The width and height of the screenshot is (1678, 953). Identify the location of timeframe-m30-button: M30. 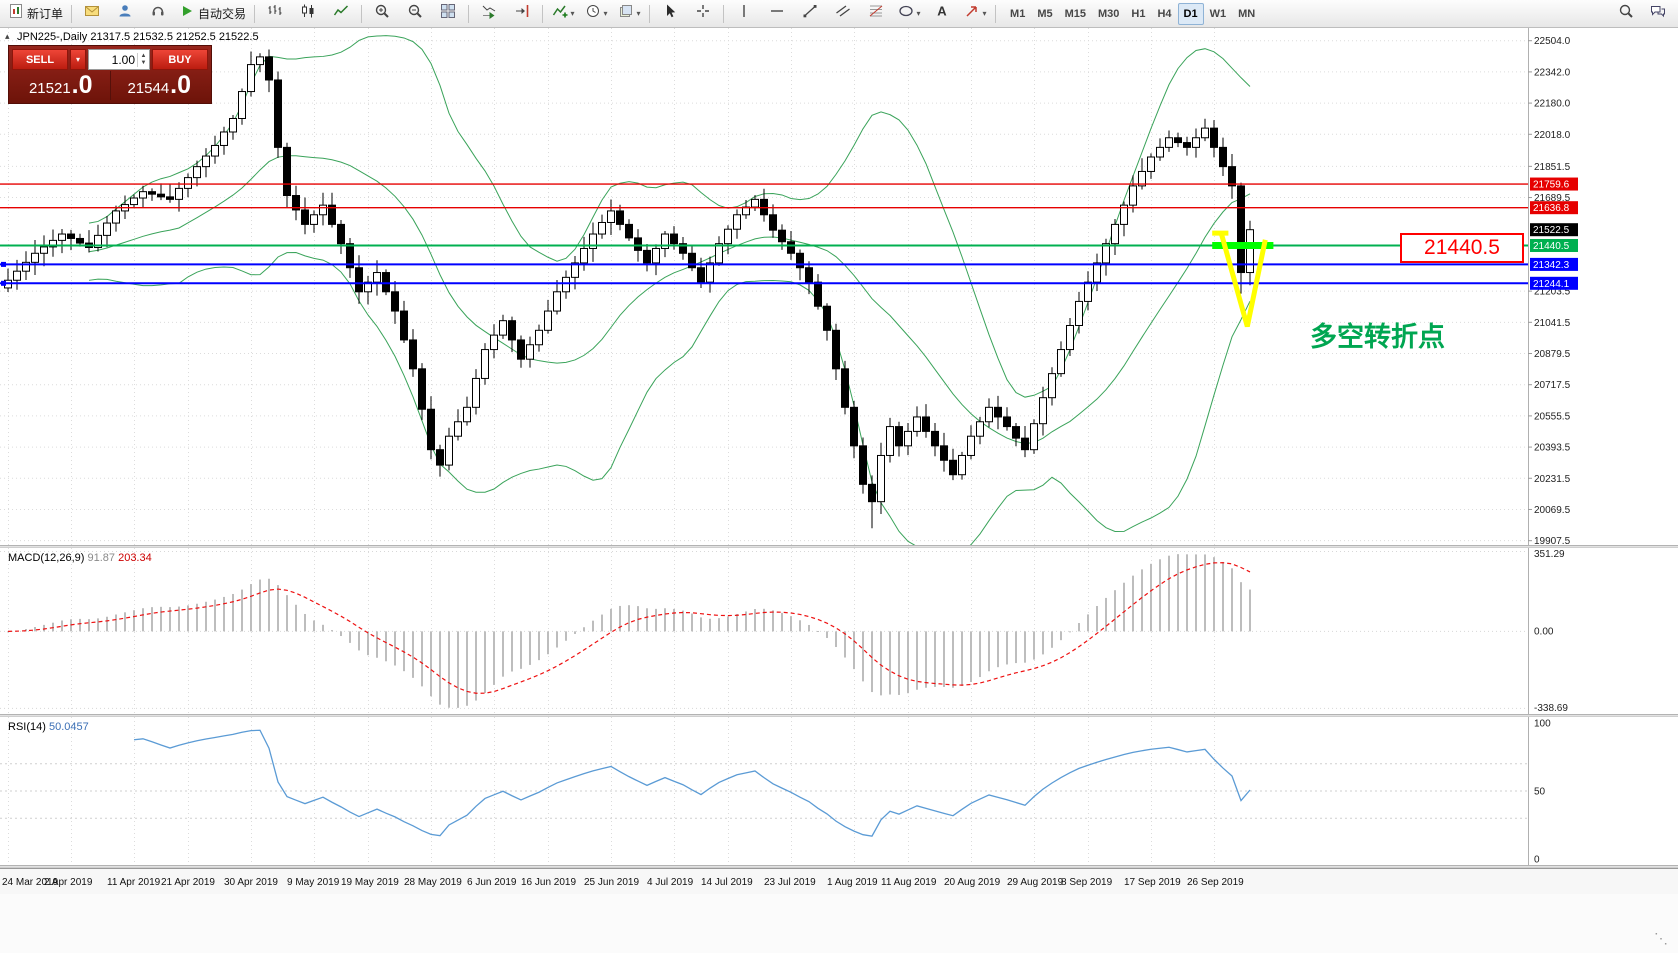
(1109, 13).